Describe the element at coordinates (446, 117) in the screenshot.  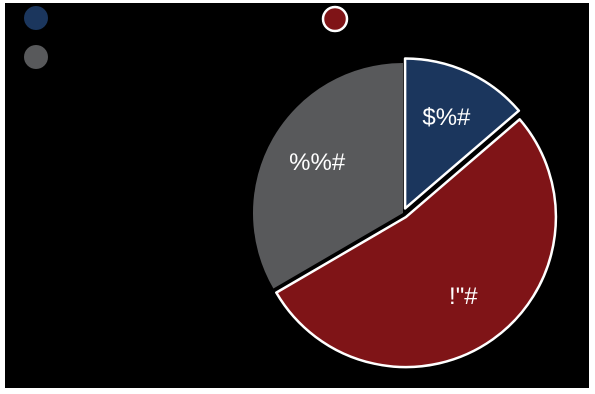
I see `slice-label-1: $%#` at that location.